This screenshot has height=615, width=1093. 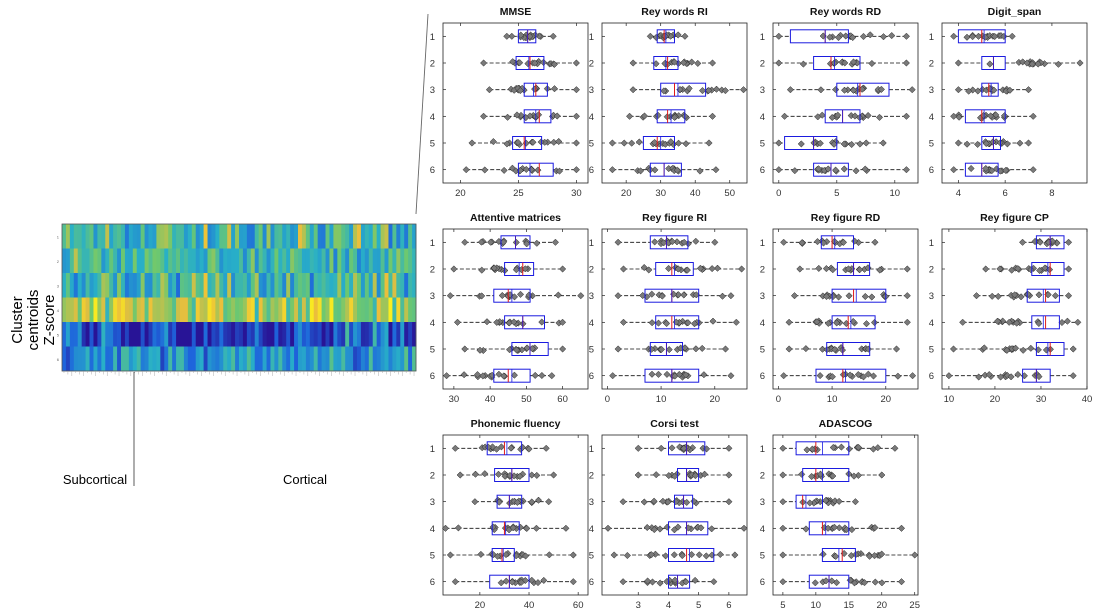 What do you see at coordinates (58, 310) in the screenshot?
I see `heatmap-row-label: 4` at bounding box center [58, 310].